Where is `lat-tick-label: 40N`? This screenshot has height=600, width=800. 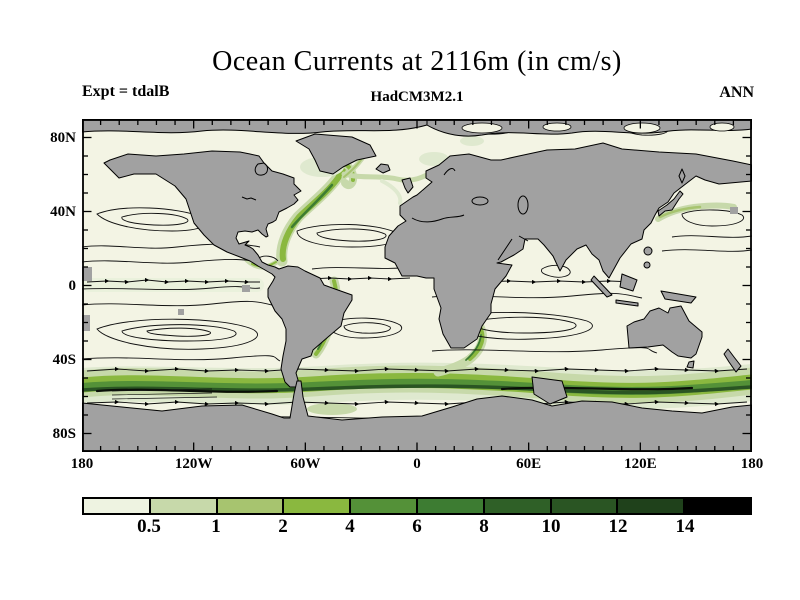
lat-tick-label: 40N is located at coordinates (63, 211).